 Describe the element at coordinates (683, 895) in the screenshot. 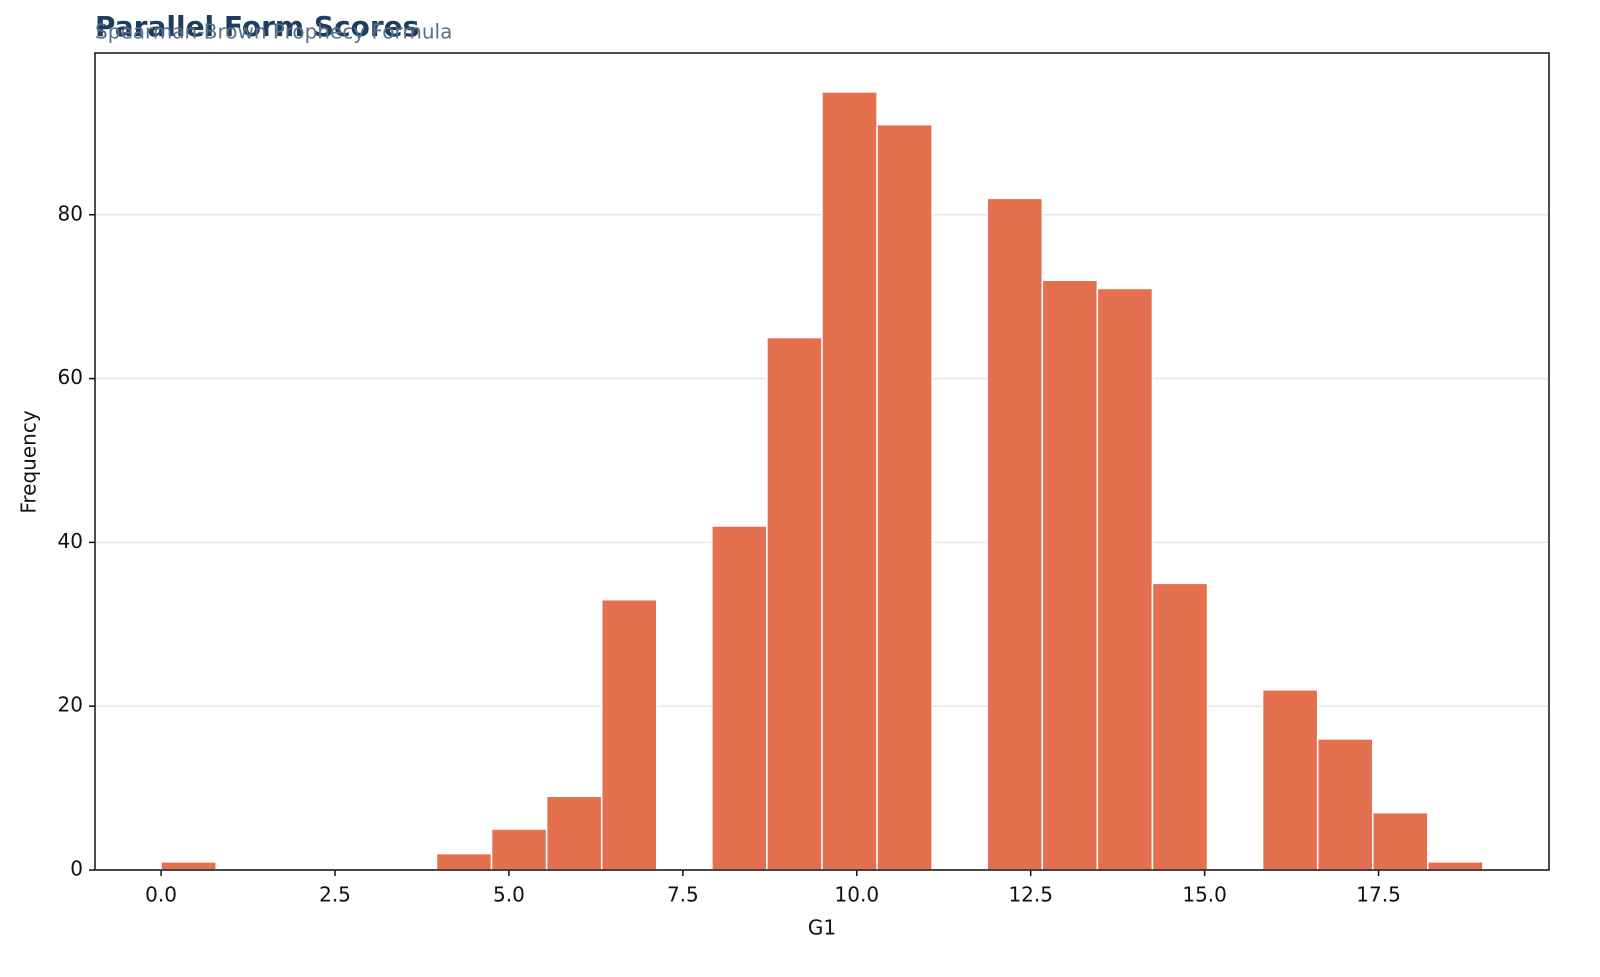

I see `x-tick-label: 7.5` at that location.